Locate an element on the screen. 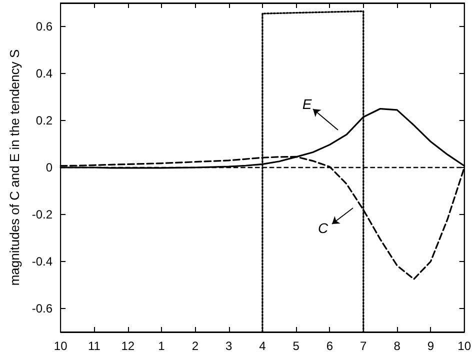 This screenshot has height=352, width=474. y-axis-title: magnitudes of C and E in the tendency S is located at coordinates (14, 167).